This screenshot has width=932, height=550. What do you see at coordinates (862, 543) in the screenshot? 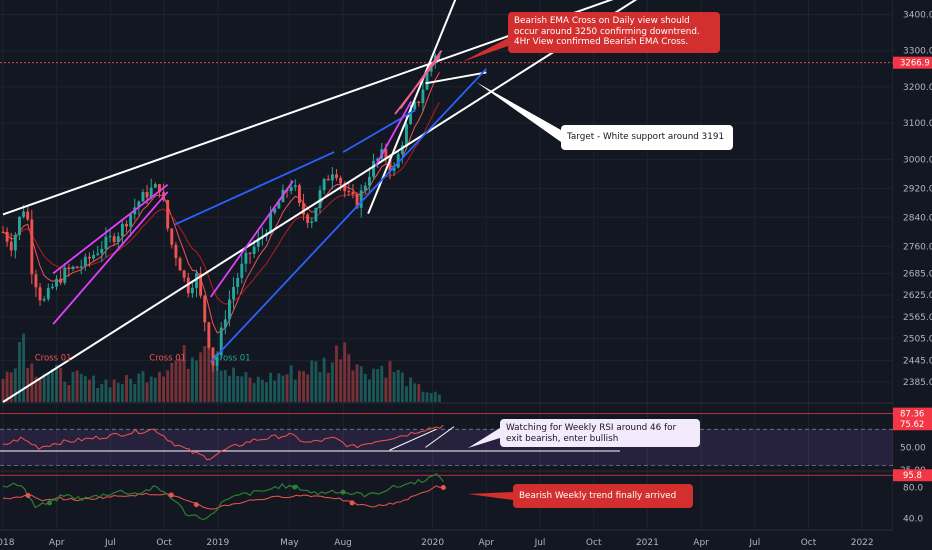
I see `time-tick-label: 2022` at bounding box center [862, 543].